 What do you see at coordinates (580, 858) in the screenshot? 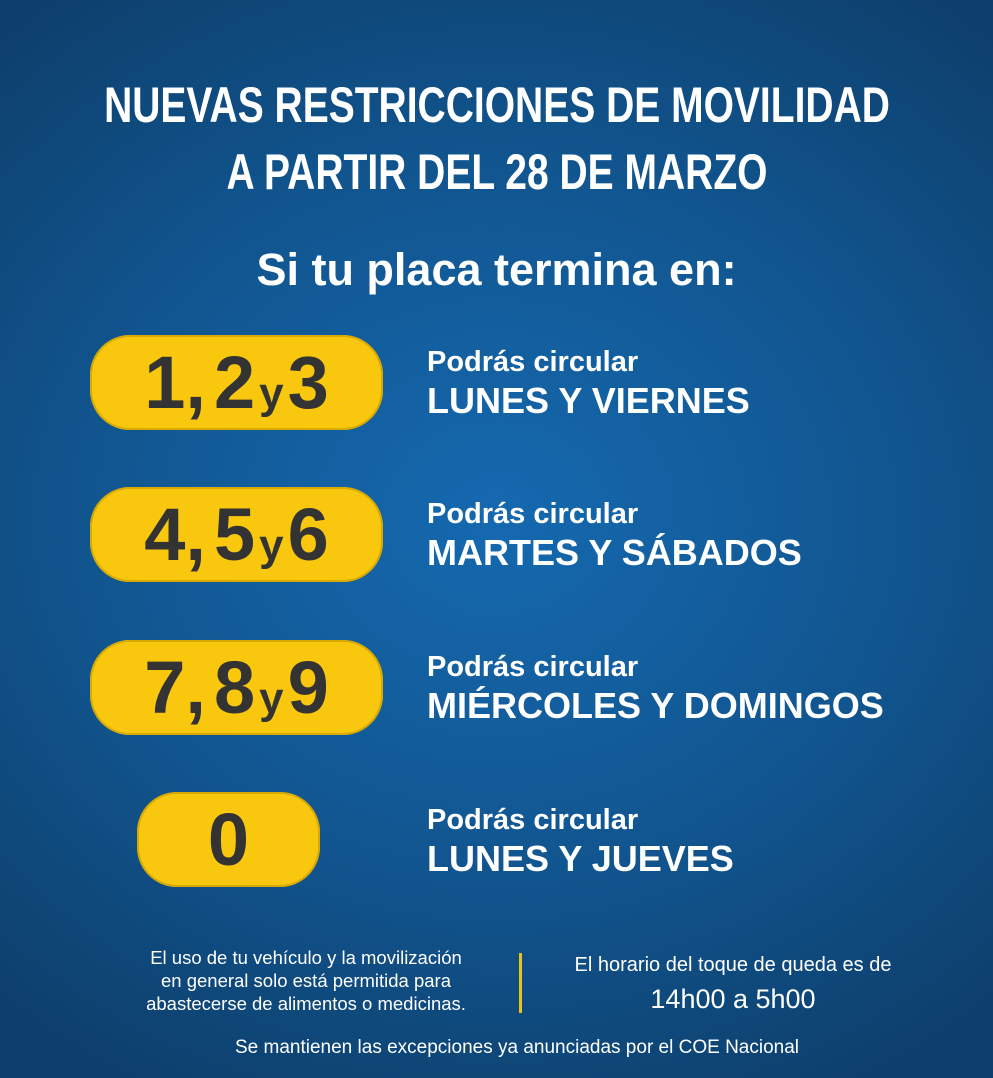
I see `row-days: LUNES Y JUEVES` at bounding box center [580, 858].